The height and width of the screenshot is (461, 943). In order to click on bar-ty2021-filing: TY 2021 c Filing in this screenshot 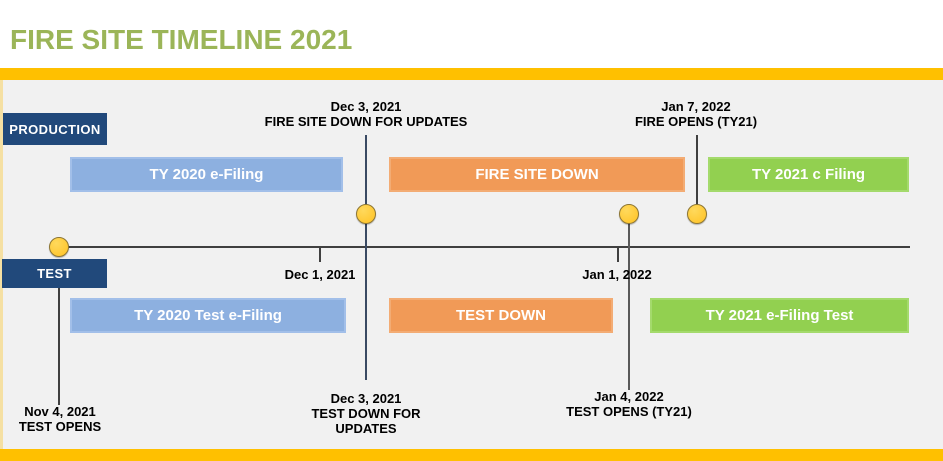, I will do `click(808, 174)`.